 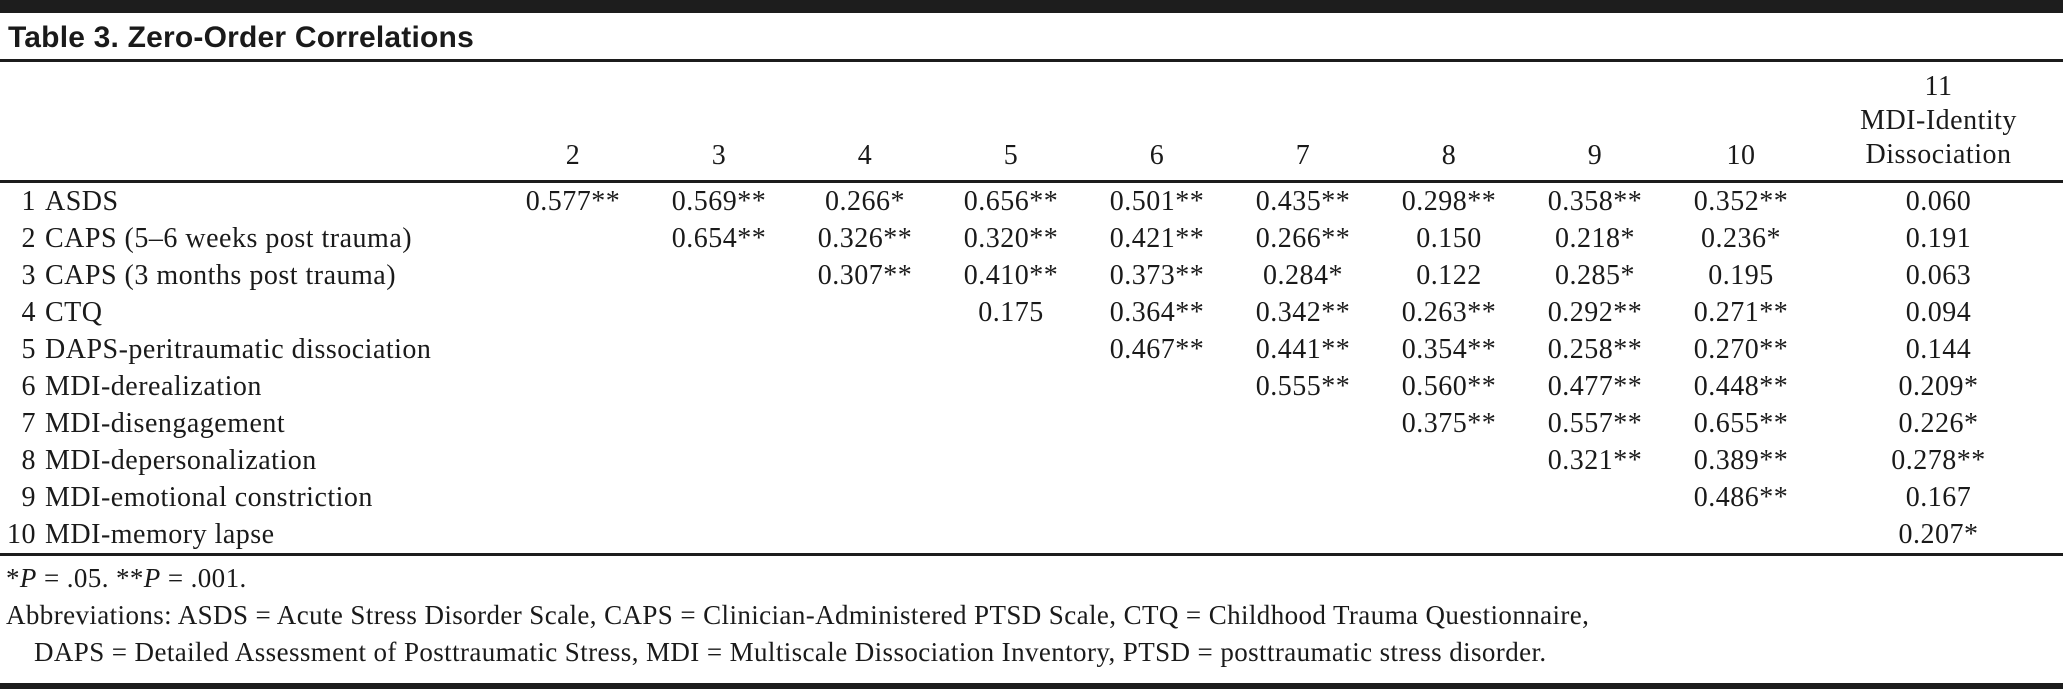 I want to click on correlation-value: 0.236*, so click(x=1741, y=238).